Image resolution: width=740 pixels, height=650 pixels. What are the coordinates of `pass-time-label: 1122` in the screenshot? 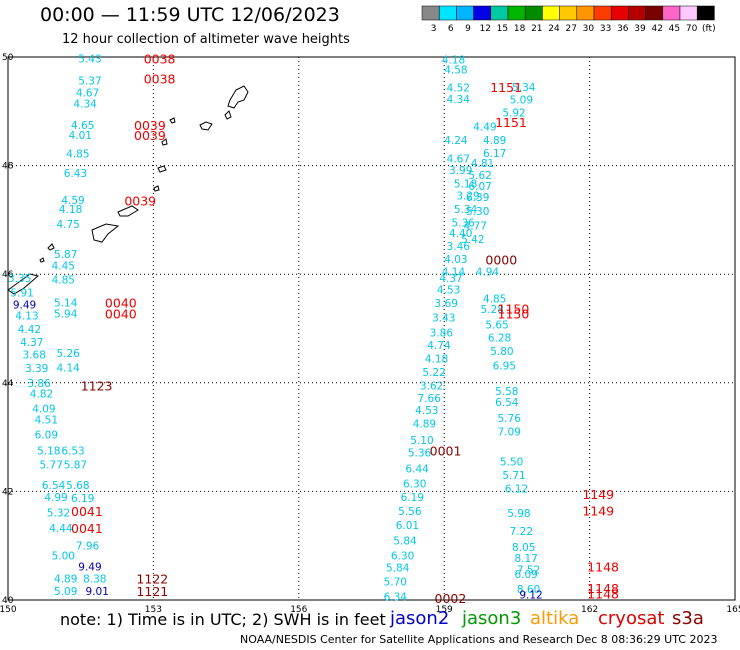 It's located at (152, 578).